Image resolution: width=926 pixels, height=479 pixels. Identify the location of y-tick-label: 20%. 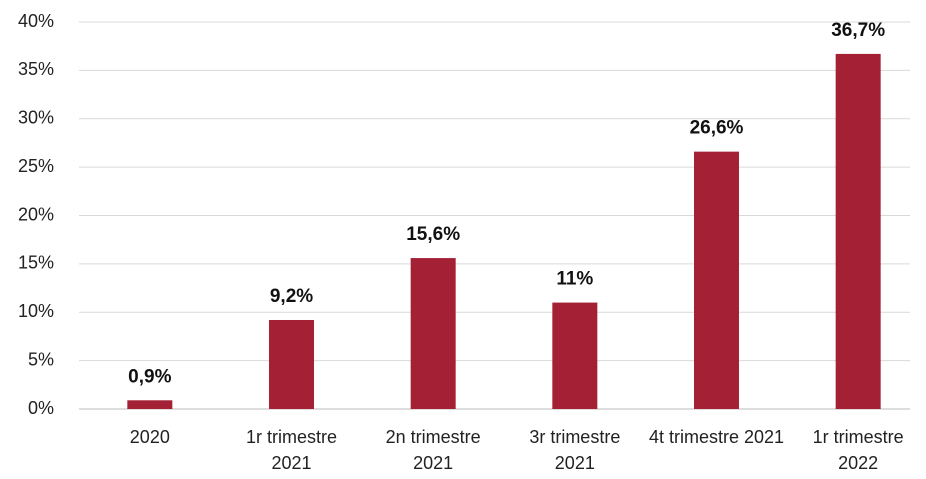
(36, 214).